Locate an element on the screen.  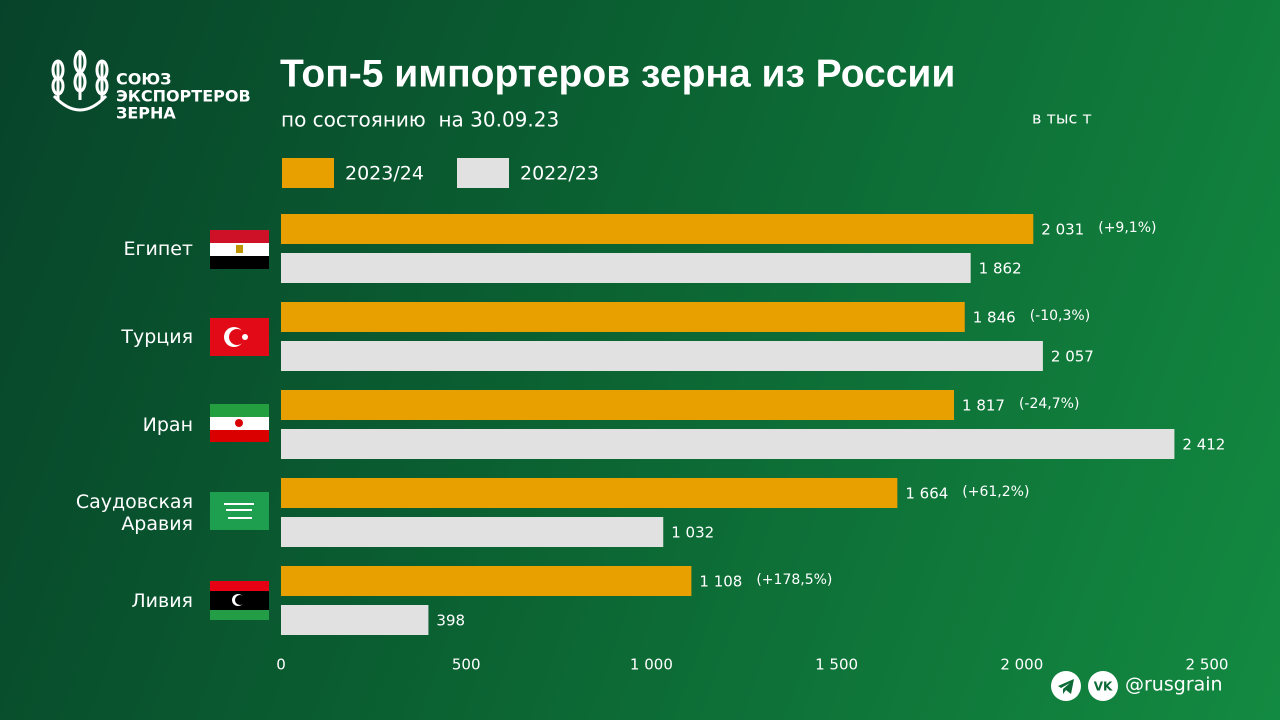
handle: @rusgrain is located at coordinates (1174, 685).